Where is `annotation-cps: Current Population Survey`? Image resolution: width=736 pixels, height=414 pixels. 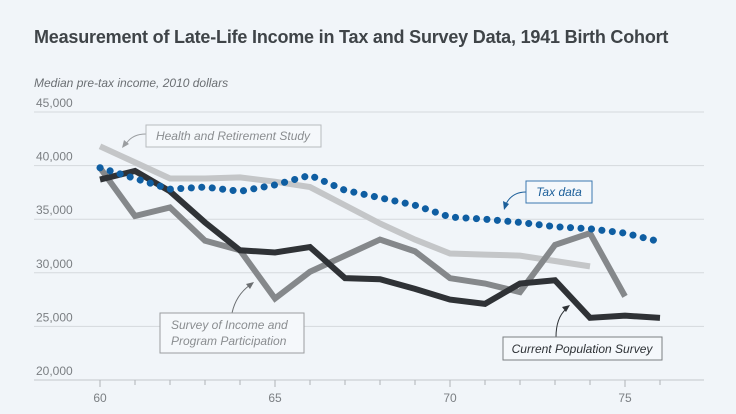 annotation-cps: Current Population Survey is located at coordinates (583, 349).